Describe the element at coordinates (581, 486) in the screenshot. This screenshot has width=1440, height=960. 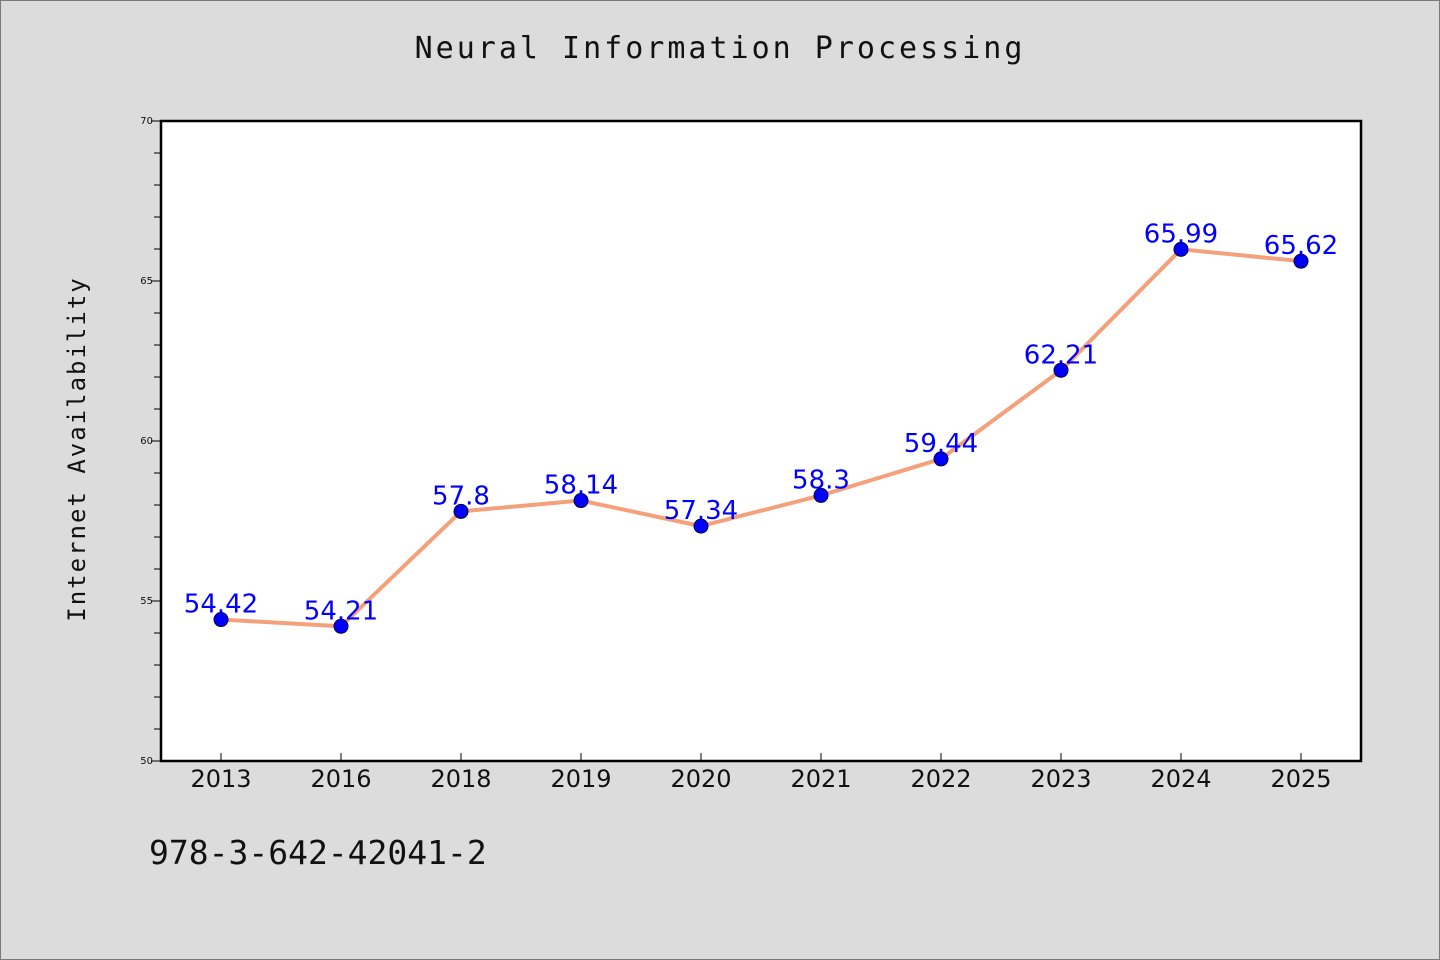
I see `data-label: 58.14` at that location.